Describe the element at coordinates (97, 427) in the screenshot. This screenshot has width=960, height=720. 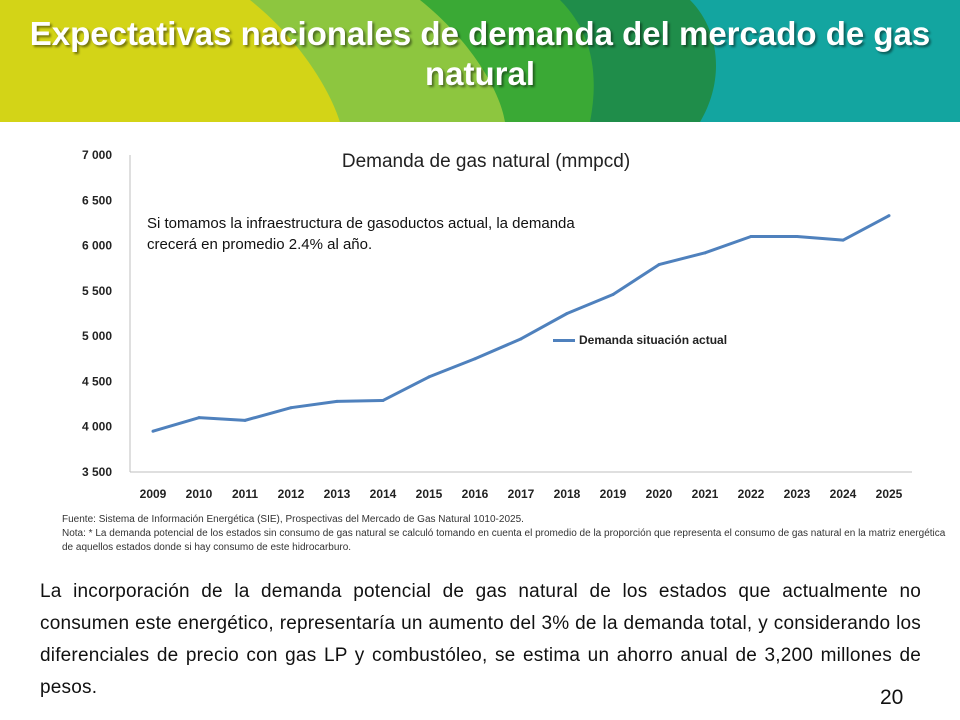
I see `y-tick-label: 4 000` at that location.